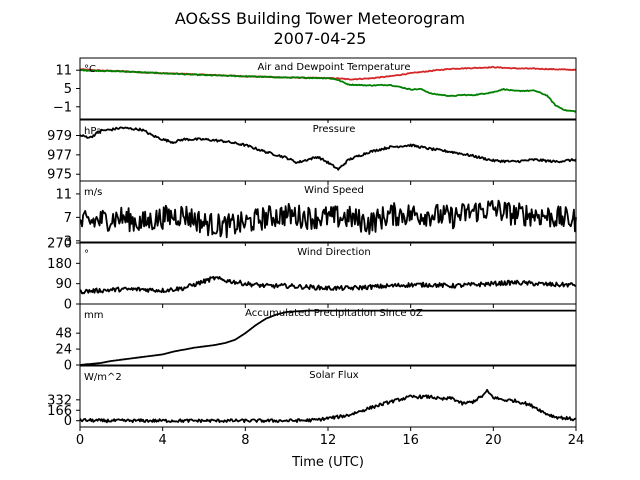  Describe the element at coordinates (320, 18) in the screenshot. I see `figure-title-line1: AO&SS Building Tower Meteorogram` at that location.